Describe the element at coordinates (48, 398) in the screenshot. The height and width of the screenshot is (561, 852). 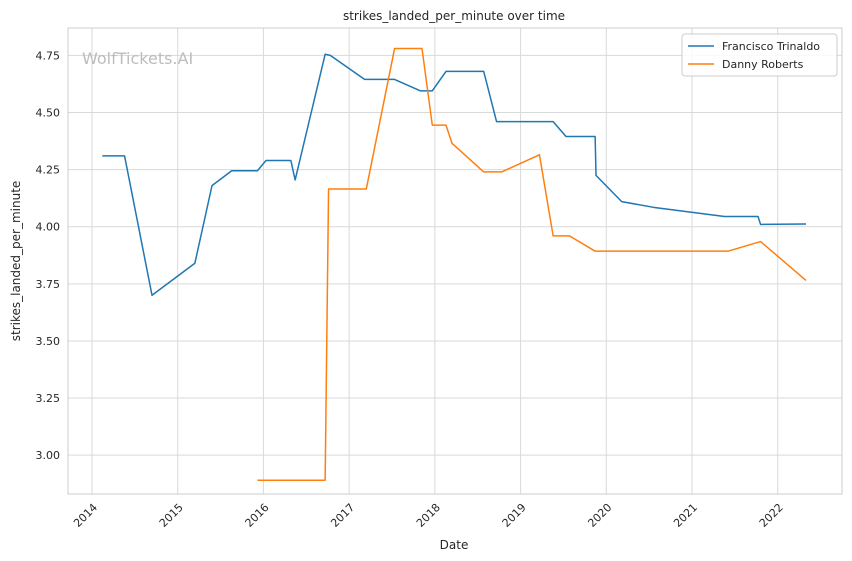
I see `y-tick-label: 3.25` at that location.